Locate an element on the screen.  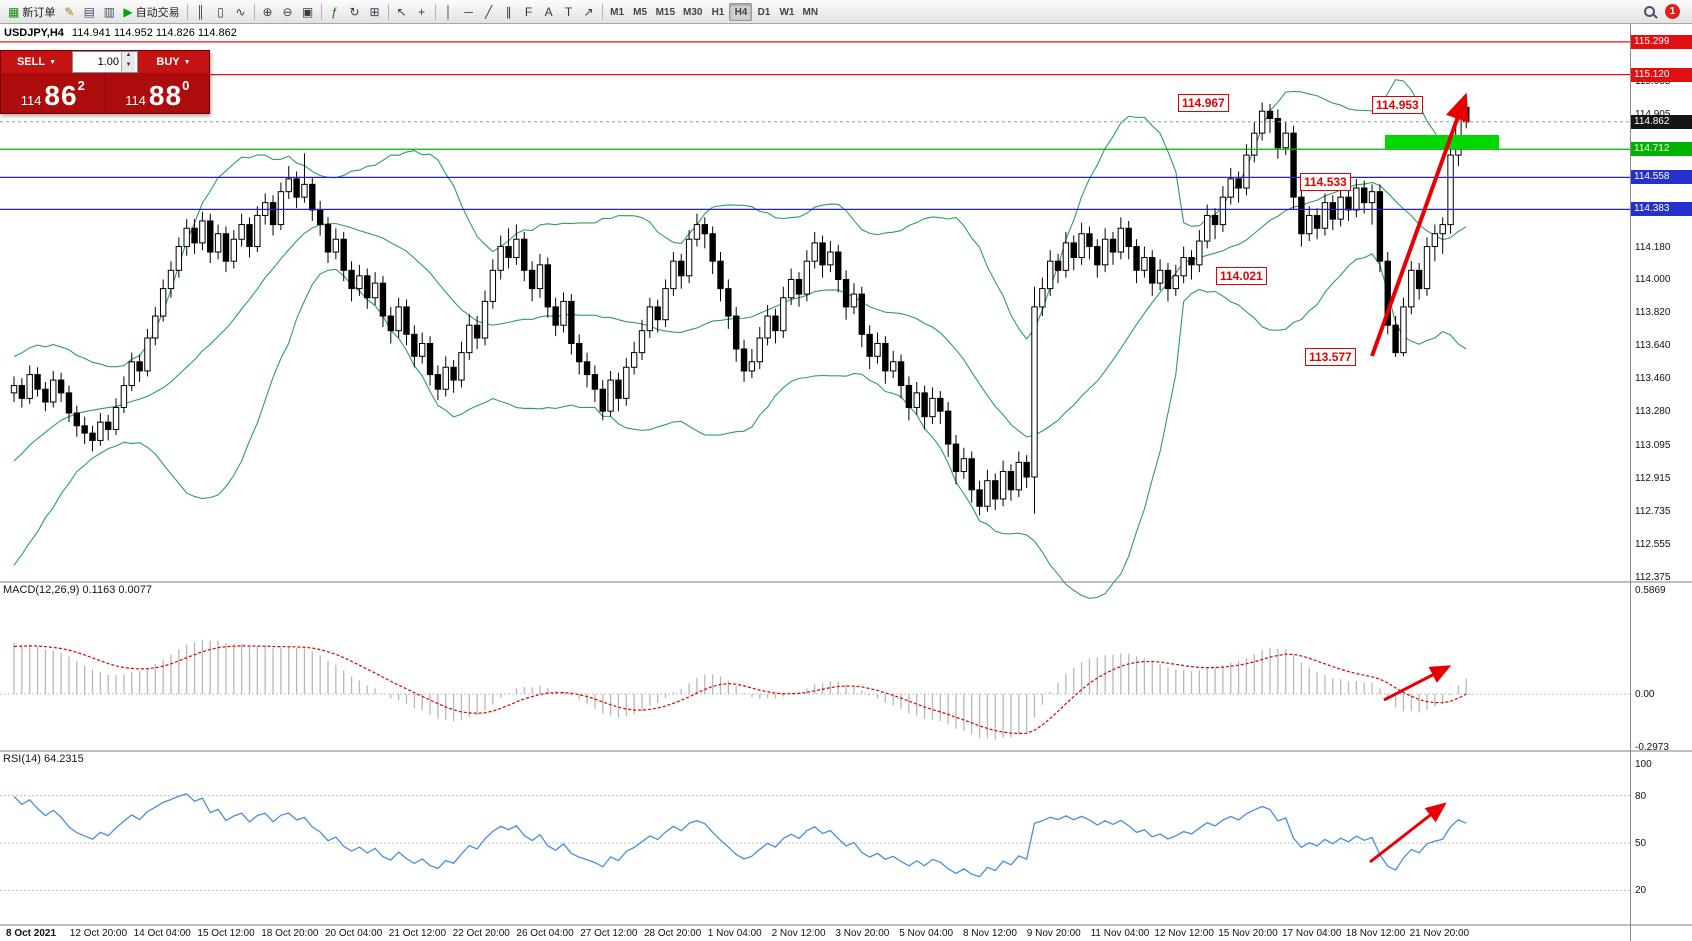
timeframe-m1-button: M1 is located at coordinates (617, 12).